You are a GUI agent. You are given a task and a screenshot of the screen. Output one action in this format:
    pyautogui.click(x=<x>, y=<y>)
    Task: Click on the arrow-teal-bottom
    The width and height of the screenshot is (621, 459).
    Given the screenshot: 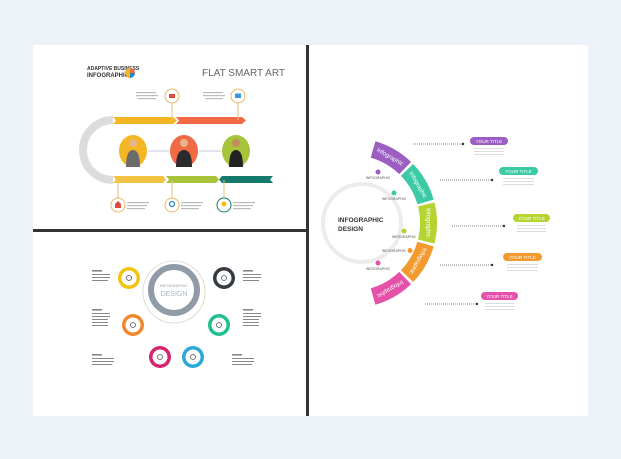 What is the action you would take?
    pyautogui.click(x=246, y=179)
    